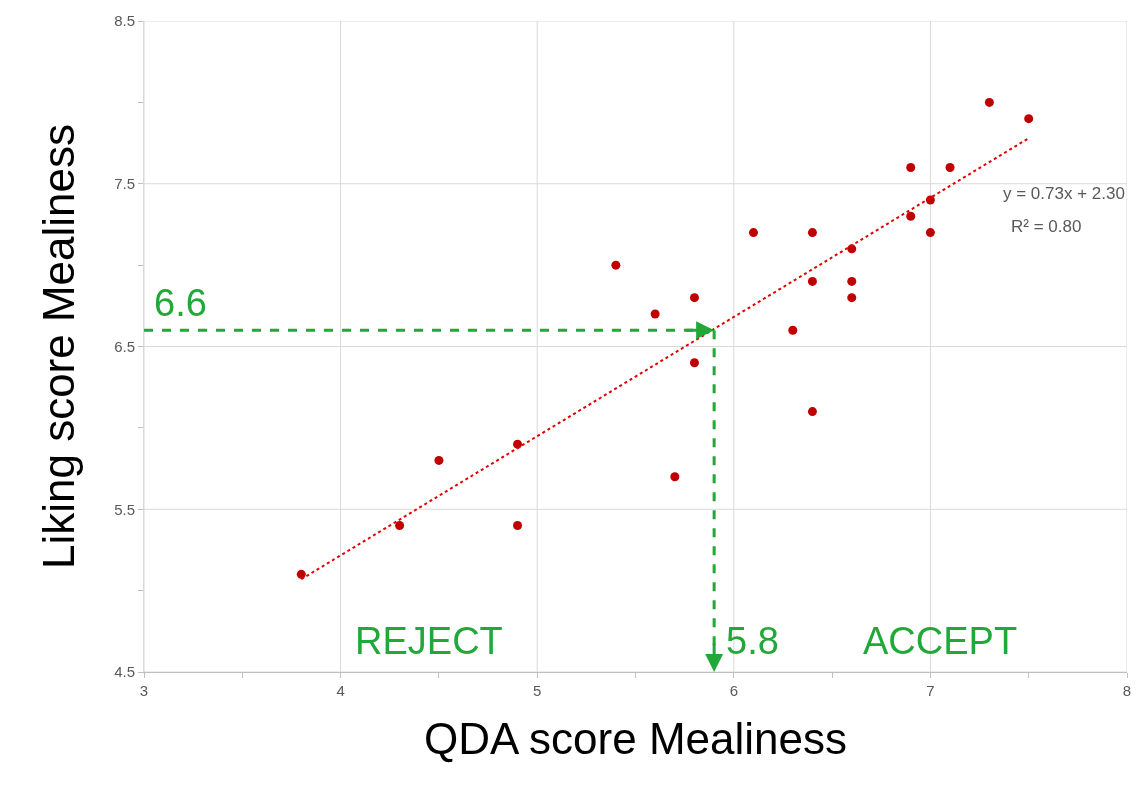 The width and height of the screenshot is (1143, 802). What do you see at coordinates (733, 690) in the screenshot?
I see `x-tick-label: 6` at bounding box center [733, 690].